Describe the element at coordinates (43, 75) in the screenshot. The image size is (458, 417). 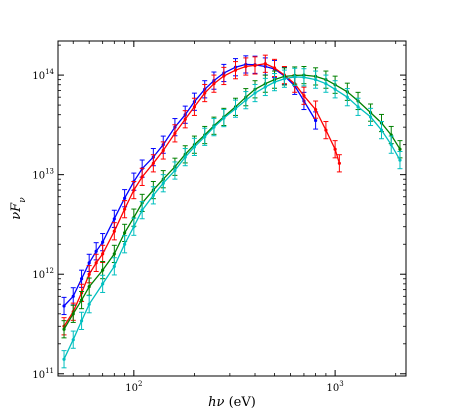
I see `y-tick-label: 1014` at that location.